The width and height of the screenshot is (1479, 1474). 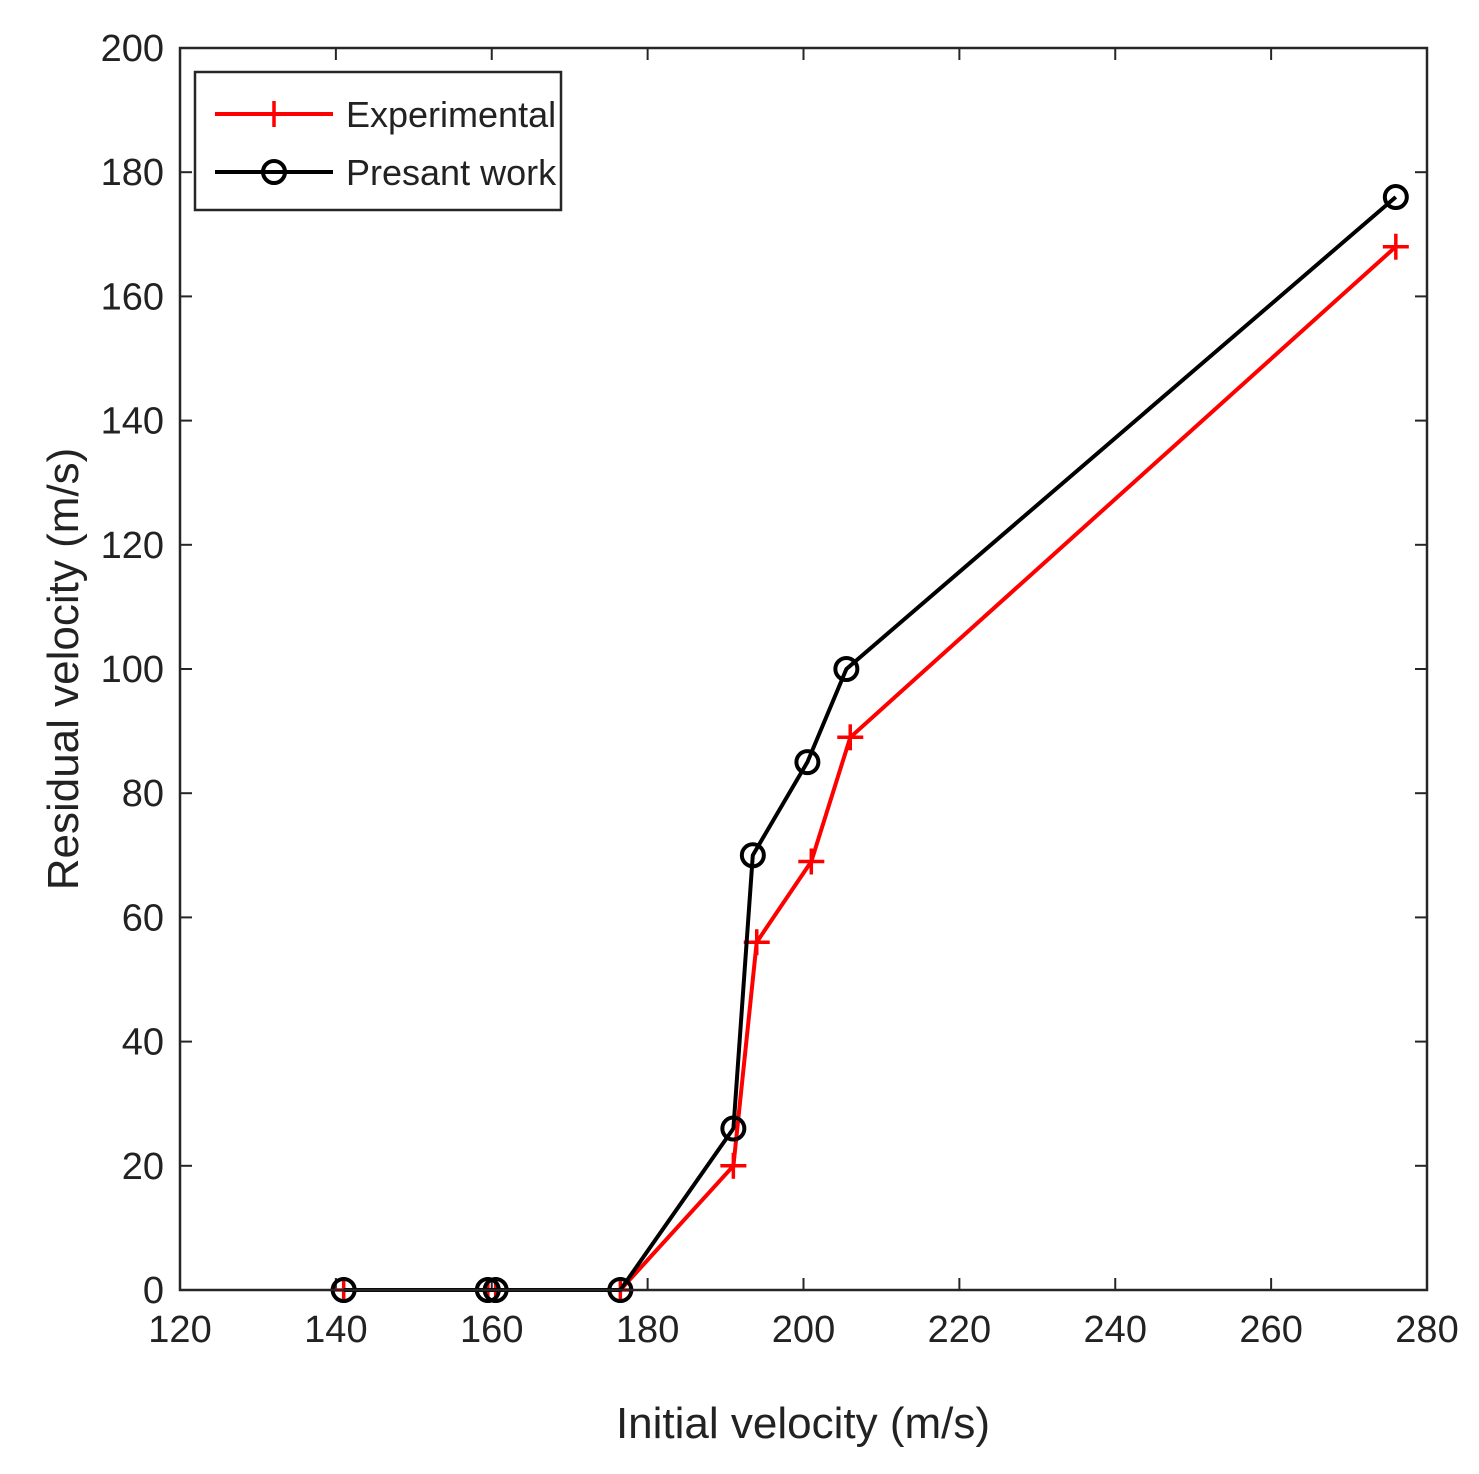 I want to click on x-tick-label: 160, so click(x=491, y=1330).